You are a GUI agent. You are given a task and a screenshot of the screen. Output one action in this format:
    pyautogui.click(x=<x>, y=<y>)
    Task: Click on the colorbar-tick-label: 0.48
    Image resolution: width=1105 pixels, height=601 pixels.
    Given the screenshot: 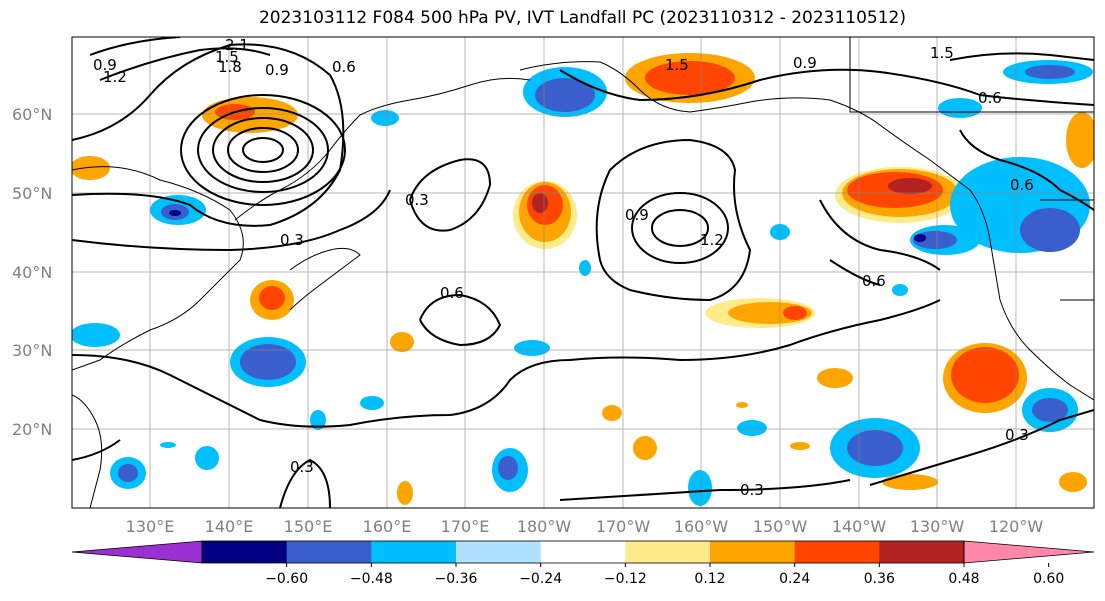 What is the action you would take?
    pyautogui.click(x=963, y=579)
    